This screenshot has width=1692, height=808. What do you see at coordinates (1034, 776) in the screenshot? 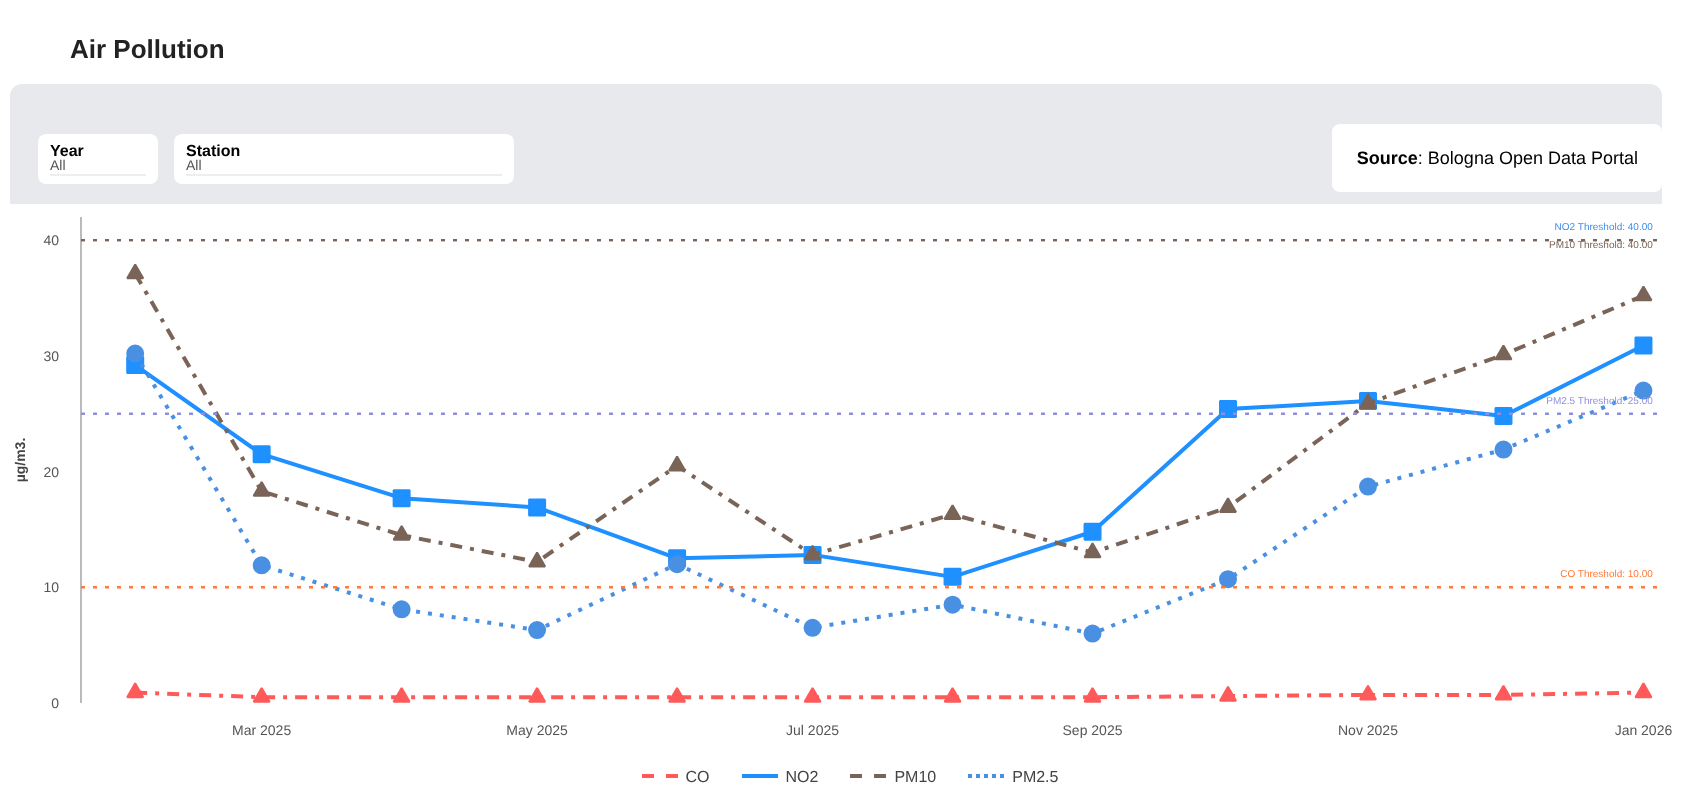
I see `legend-label: PM2.5` at bounding box center [1034, 776].